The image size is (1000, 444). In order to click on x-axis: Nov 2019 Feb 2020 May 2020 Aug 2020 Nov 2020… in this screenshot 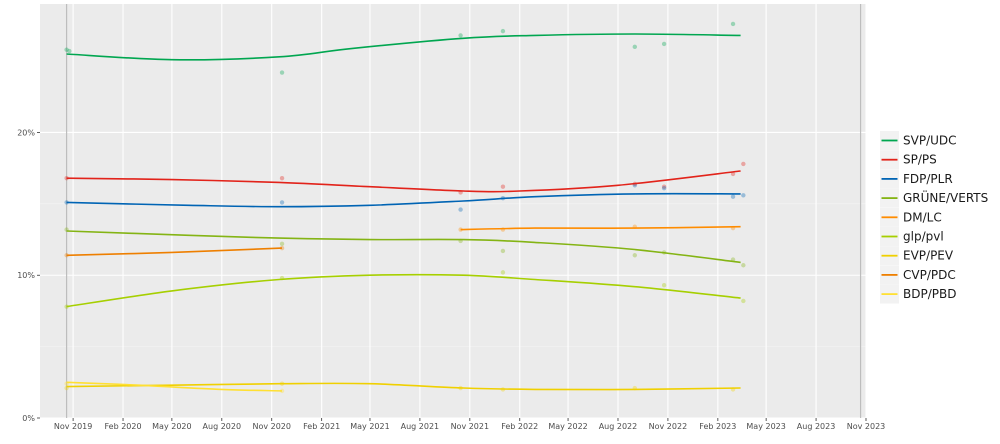, I will do `click(469, 424)`.